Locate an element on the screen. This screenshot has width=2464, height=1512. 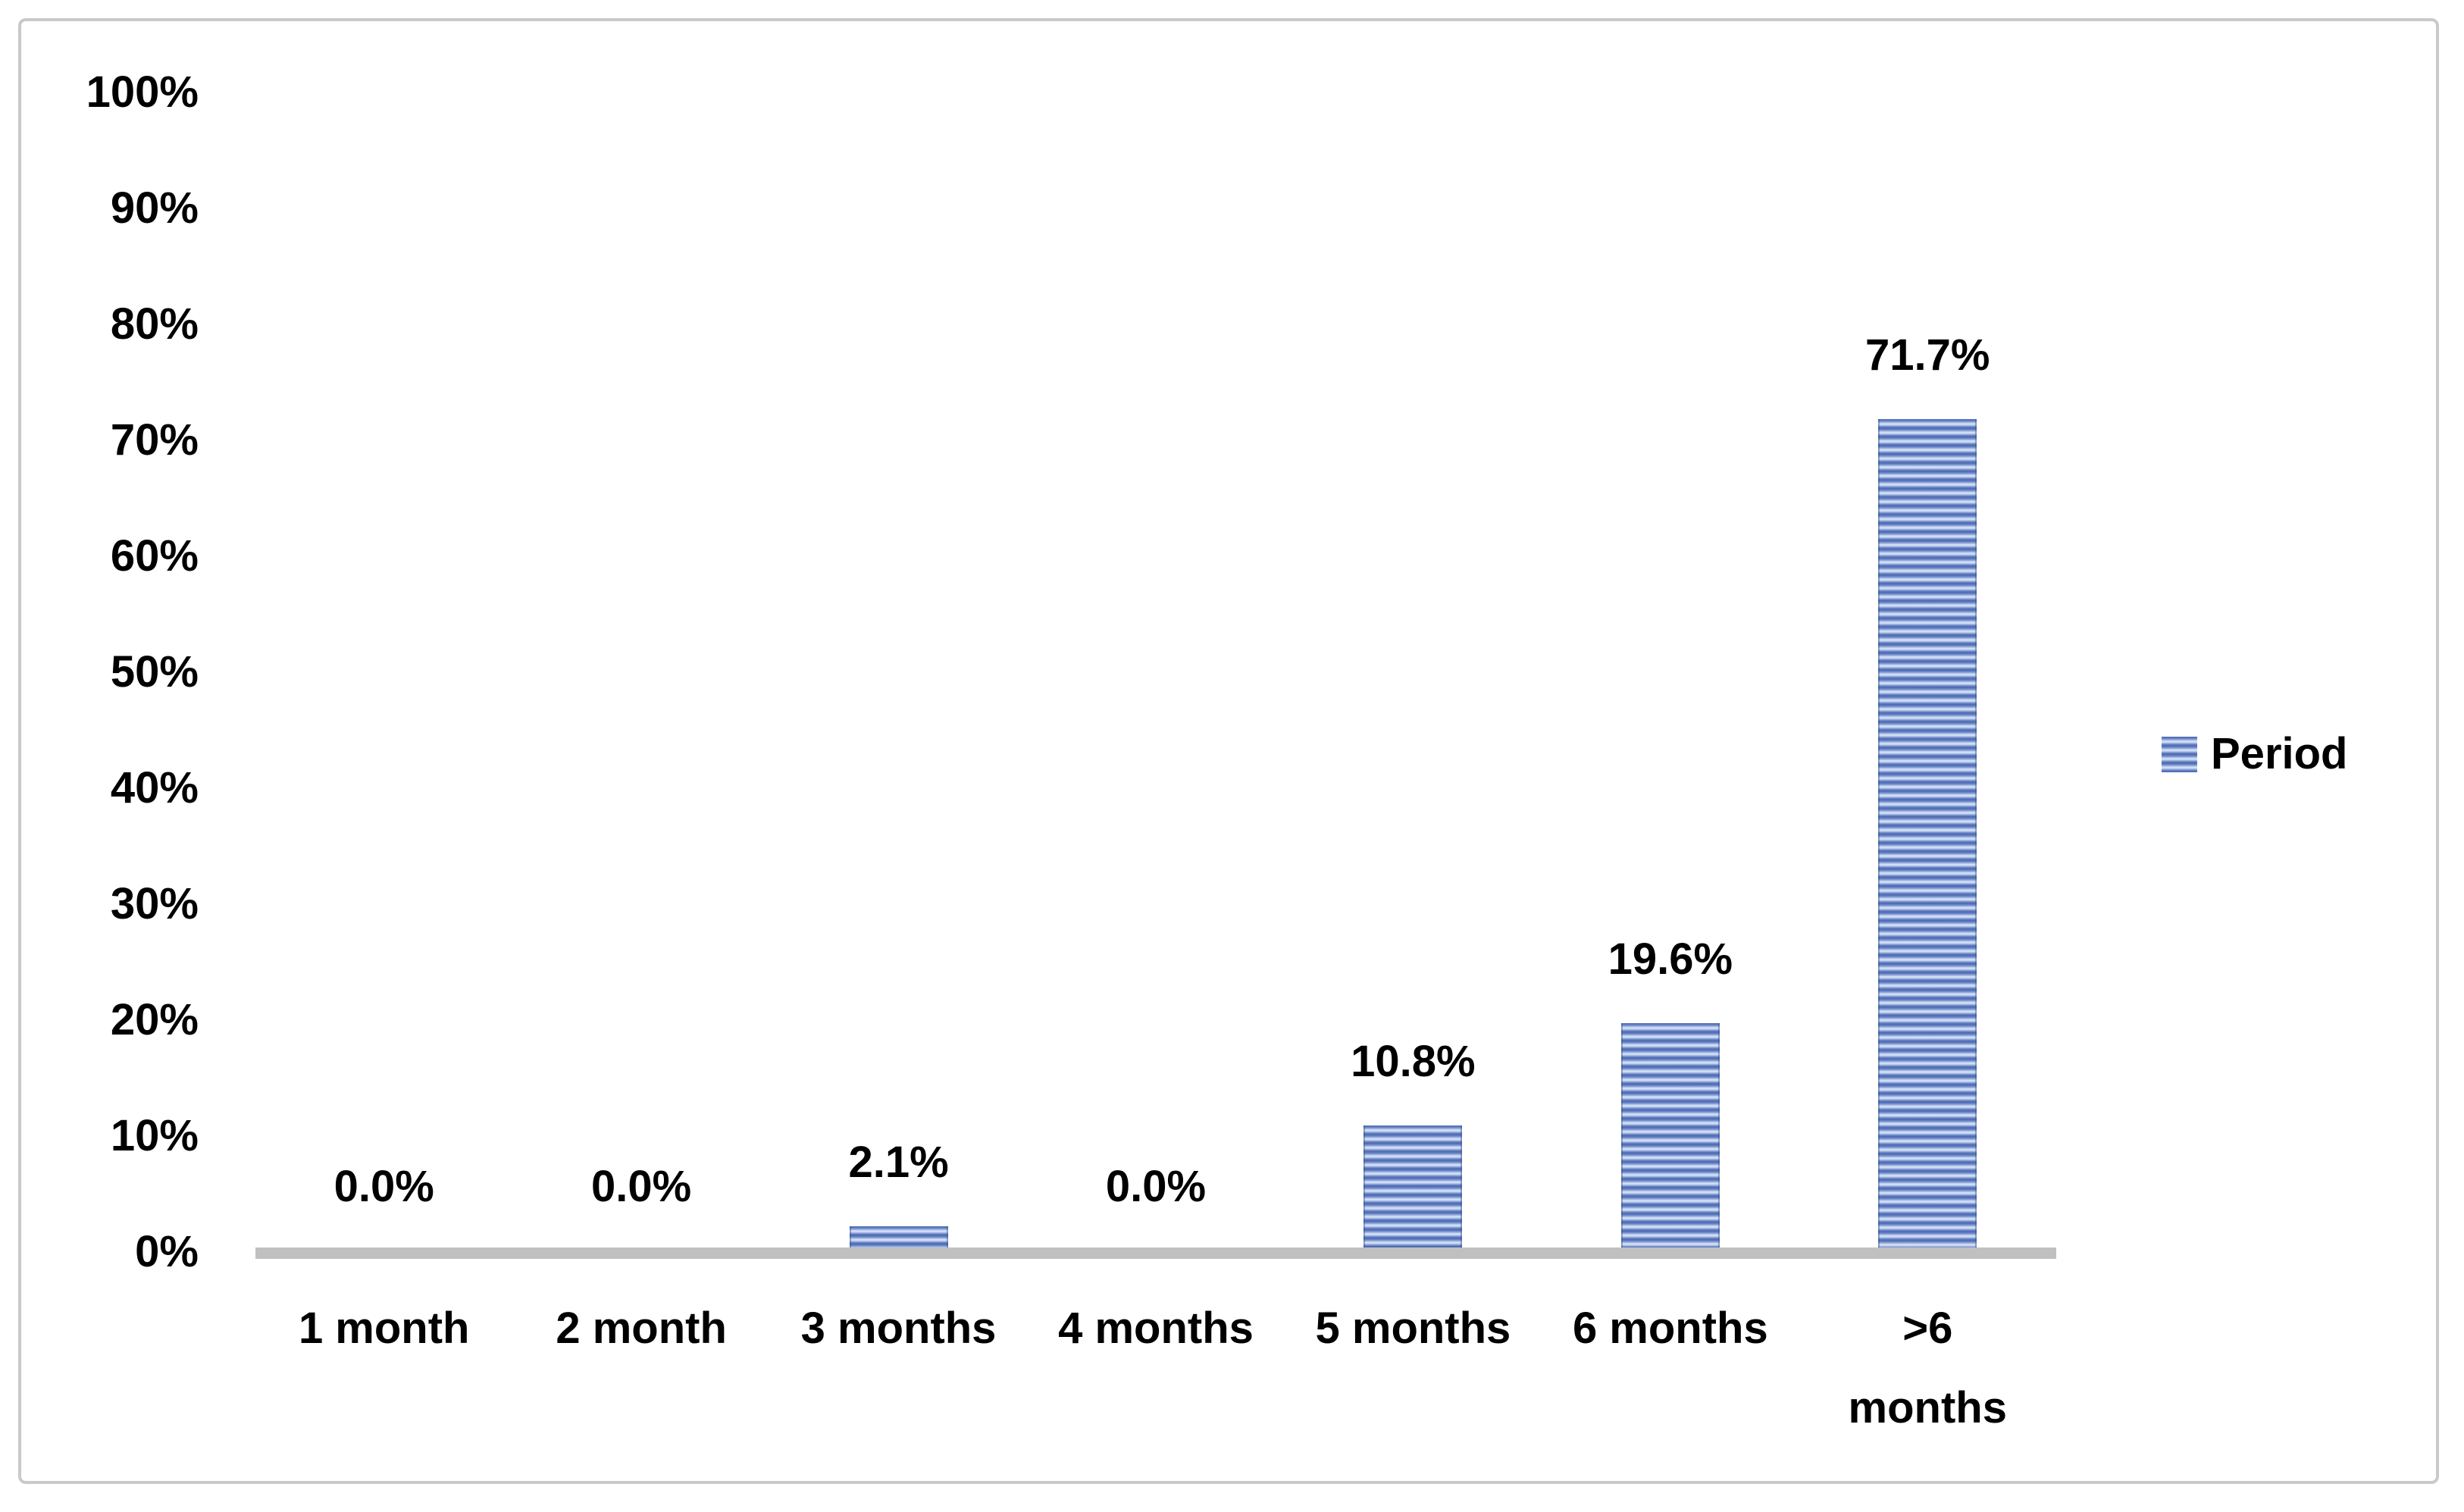
x-axis-label: >6 months is located at coordinates (1927, 1368).